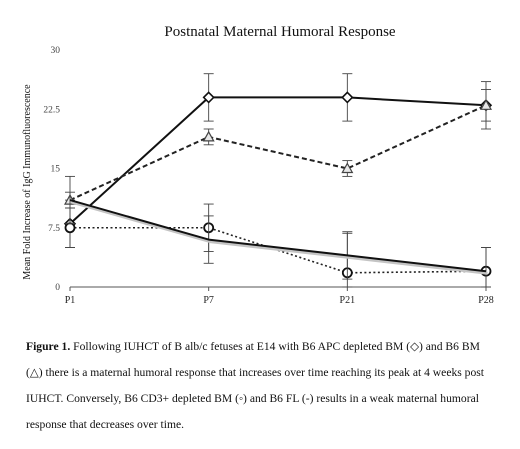  I want to click on data-point-circle, so click(70, 228).